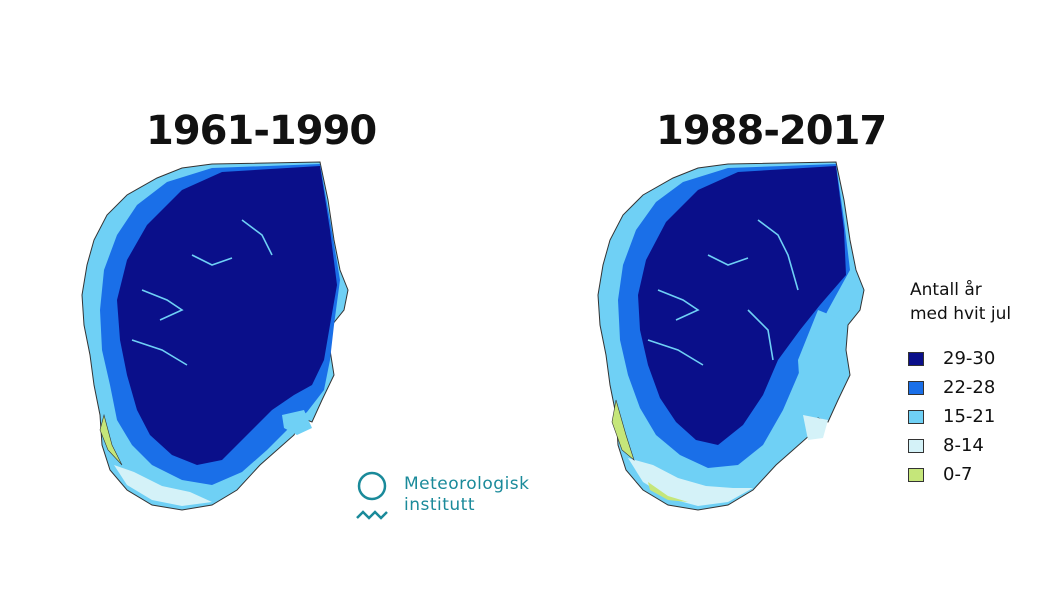 This screenshot has width=1058, height=604. Describe the element at coordinates (771, 131) in the screenshot. I see `map-title-right: 1988-2017` at that location.